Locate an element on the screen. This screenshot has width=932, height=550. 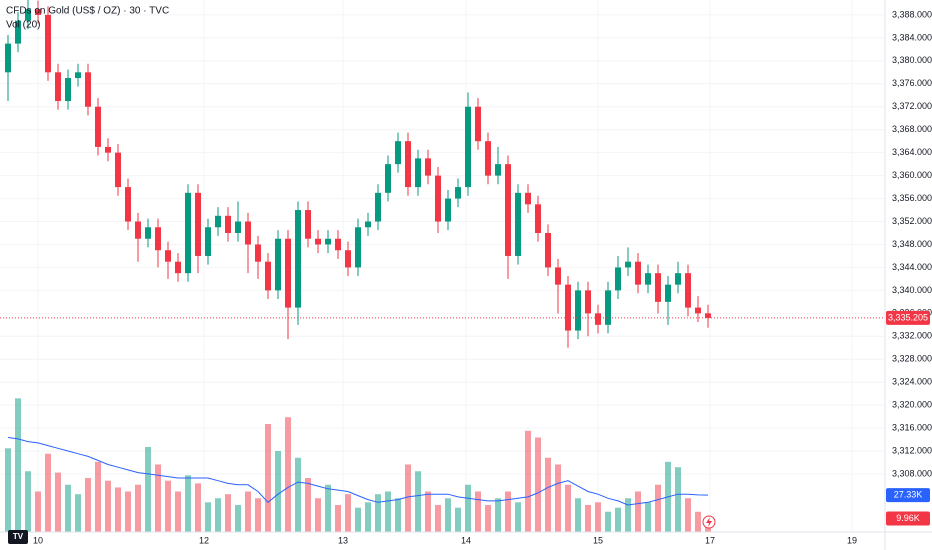
last-volume-box is located at coordinates (908, 518).